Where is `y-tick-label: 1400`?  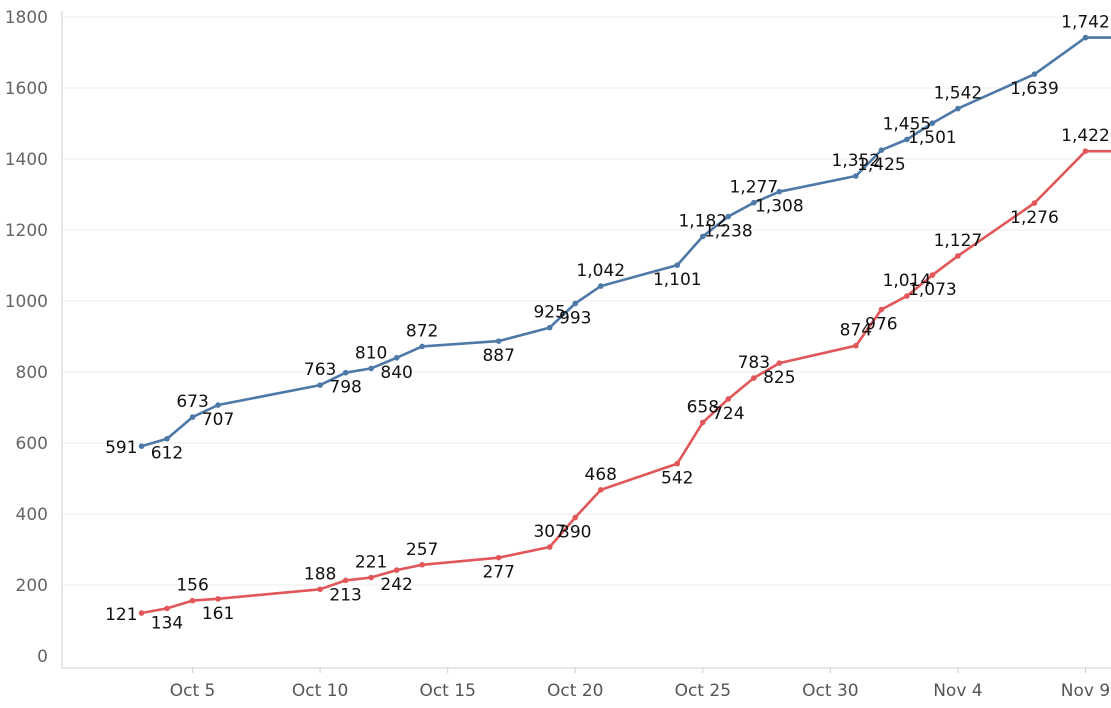 y-tick-label: 1400 is located at coordinates (26, 160).